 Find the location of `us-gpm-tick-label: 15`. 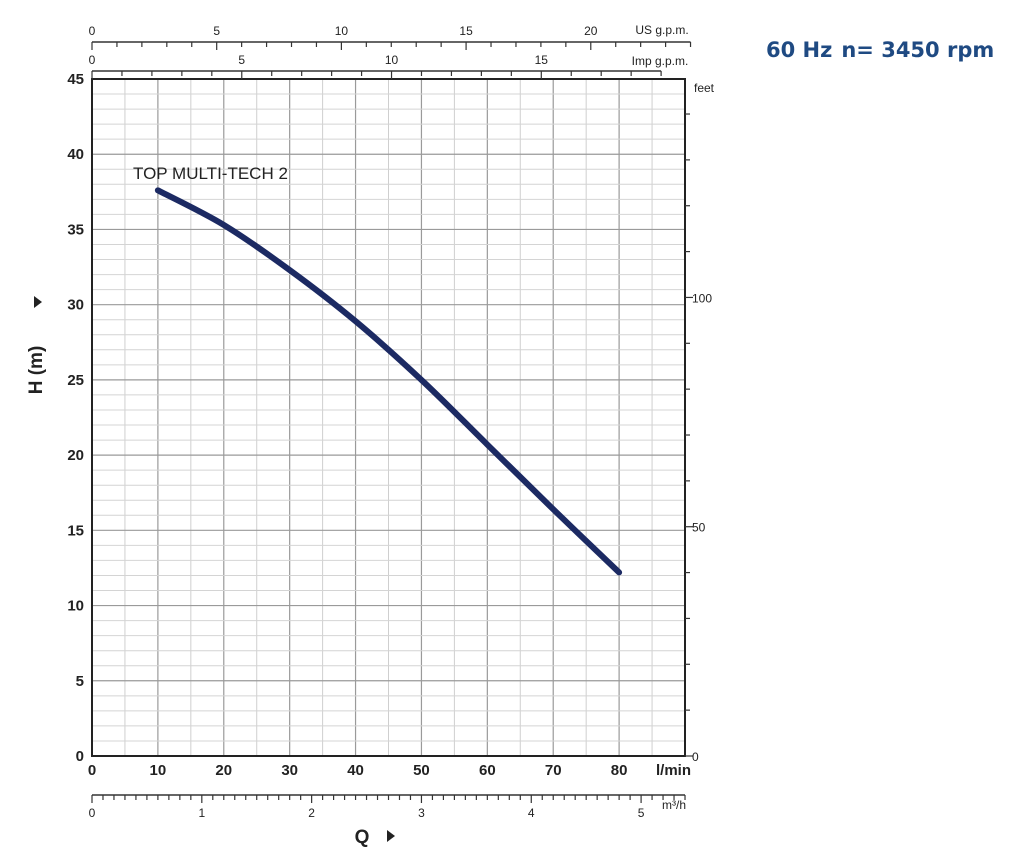

us-gpm-tick-label: 15 is located at coordinates (466, 31).